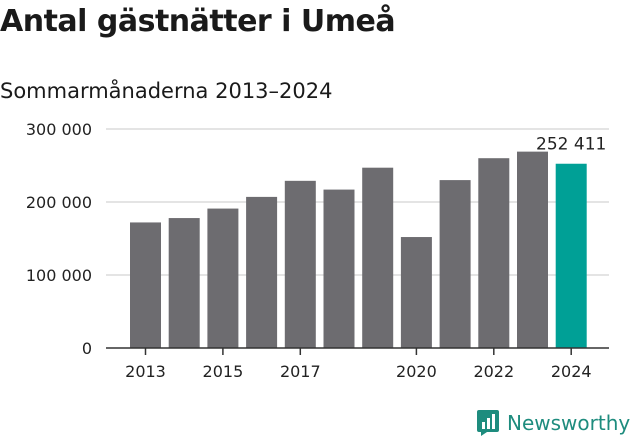 Image resolution: width=631 pixels, height=439 pixels. What do you see at coordinates (87, 348) in the screenshot?
I see `y-tick-label: 0` at bounding box center [87, 348].